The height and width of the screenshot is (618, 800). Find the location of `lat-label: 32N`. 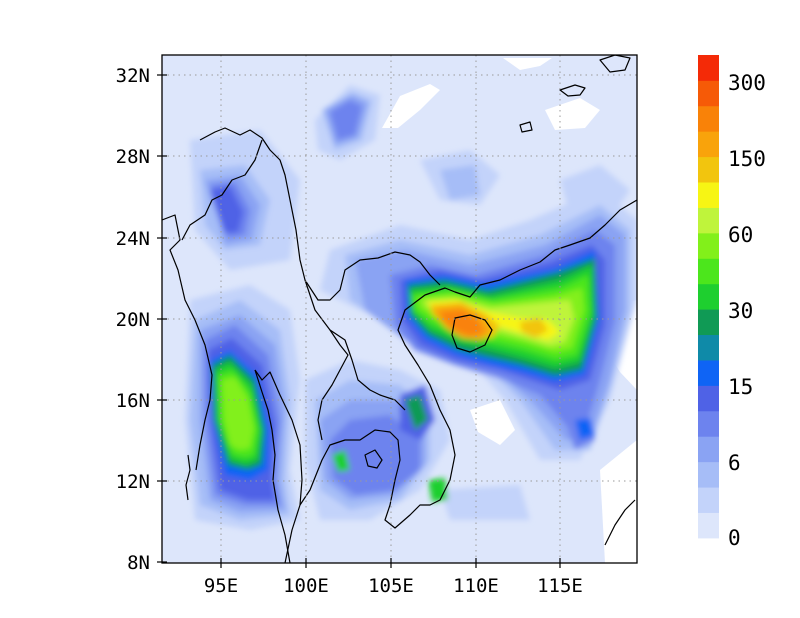

lat-label: 32N is located at coordinates (133, 76).